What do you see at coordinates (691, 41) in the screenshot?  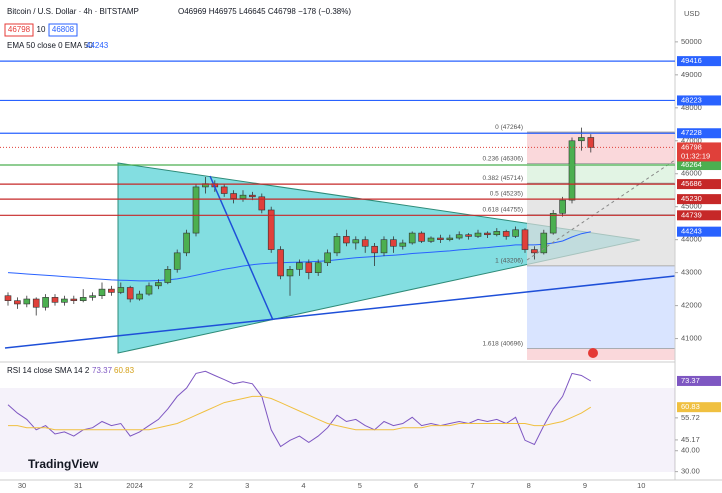 I see `y-tick-label: 50000` at bounding box center [691, 41].